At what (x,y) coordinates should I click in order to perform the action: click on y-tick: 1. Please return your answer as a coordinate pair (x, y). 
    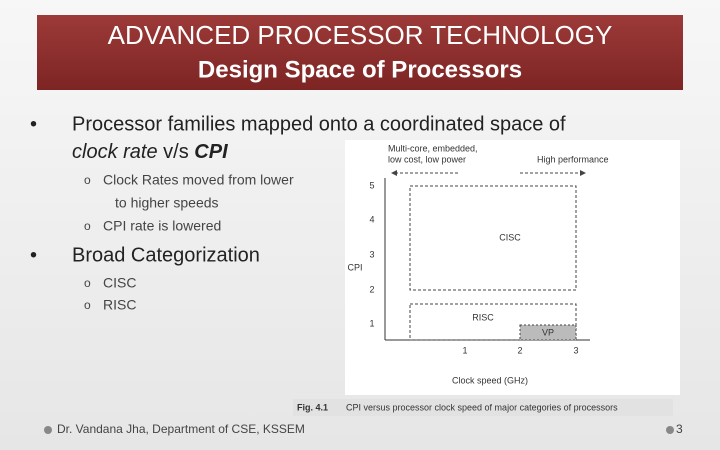
    Looking at the image, I should click on (371, 323).